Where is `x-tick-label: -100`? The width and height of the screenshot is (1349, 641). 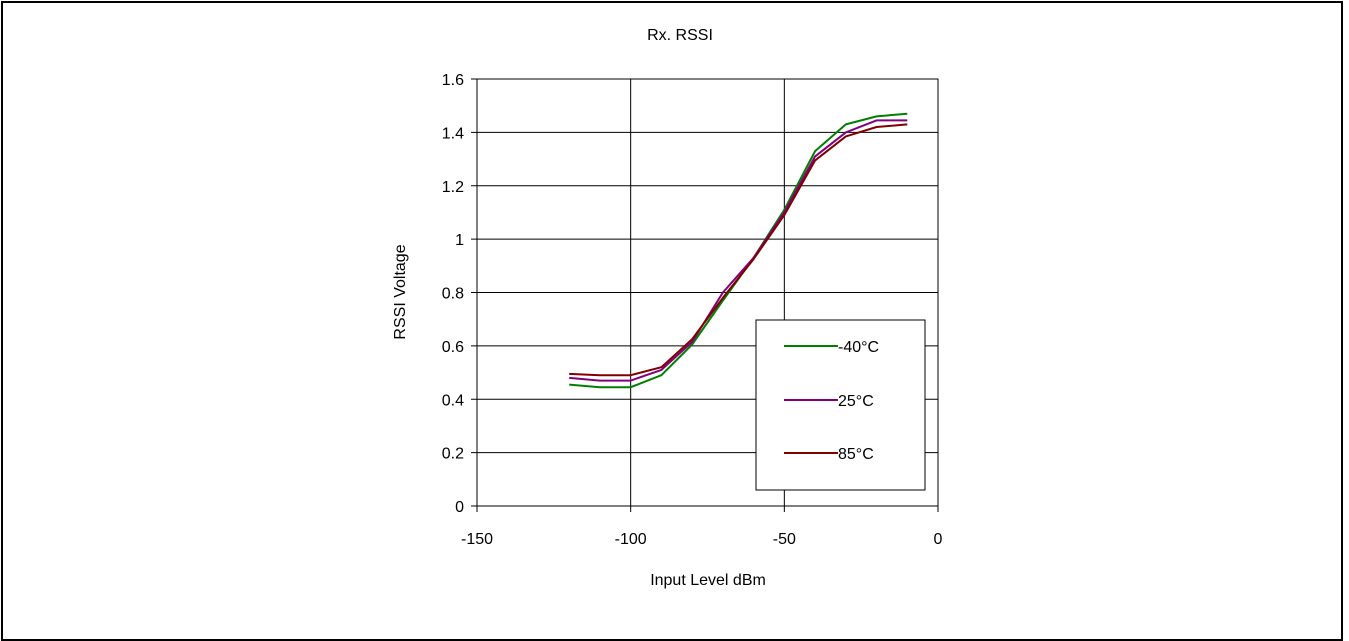 x-tick-label: -100 is located at coordinates (631, 539).